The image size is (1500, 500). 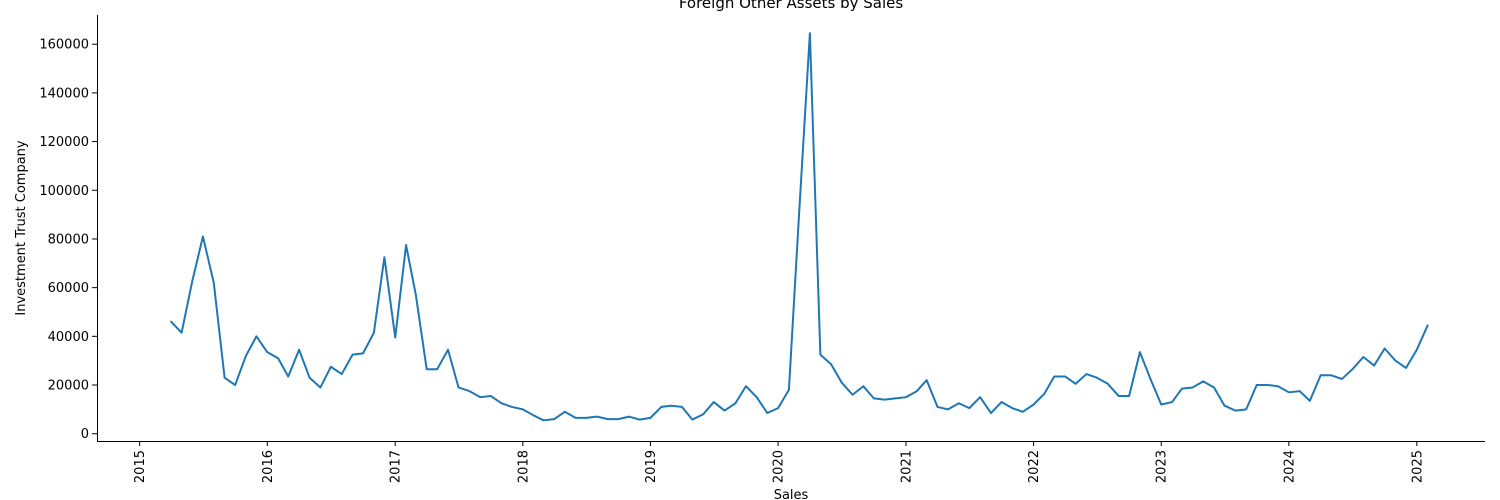 I want to click on x-tick-label: 2022, so click(x=1034, y=466).